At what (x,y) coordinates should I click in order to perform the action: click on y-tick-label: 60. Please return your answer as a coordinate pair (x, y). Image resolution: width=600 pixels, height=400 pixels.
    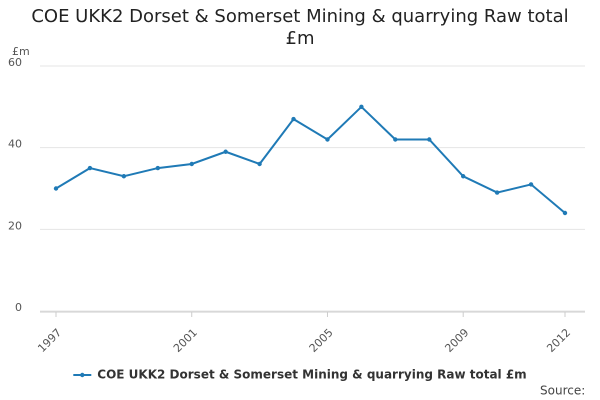
    Looking at the image, I should click on (15, 62).